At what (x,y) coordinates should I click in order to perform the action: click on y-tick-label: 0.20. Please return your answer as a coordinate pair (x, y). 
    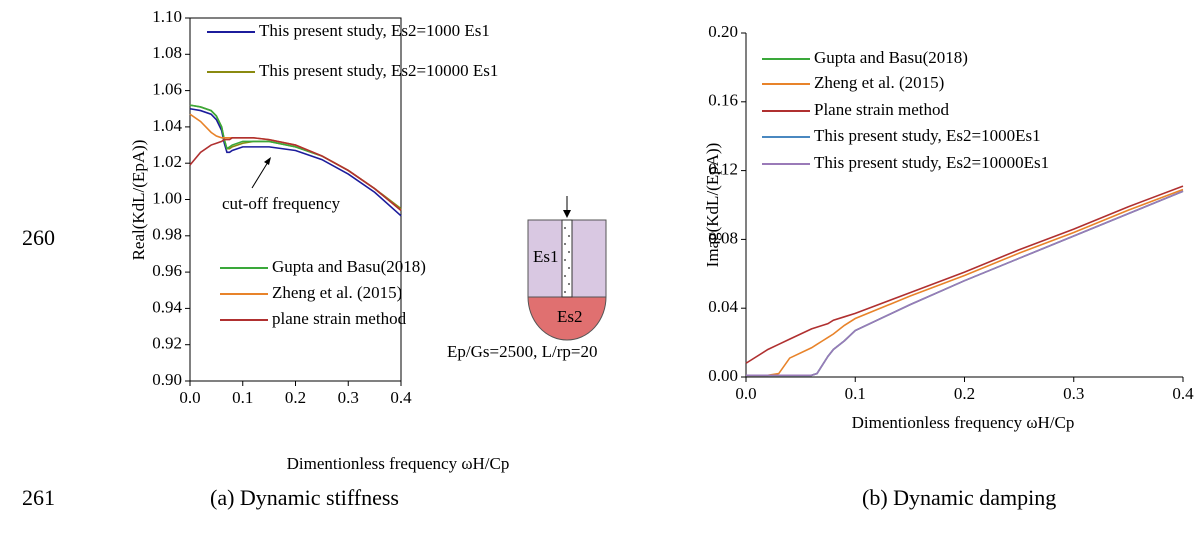
    Looking at the image, I should click on (723, 31).